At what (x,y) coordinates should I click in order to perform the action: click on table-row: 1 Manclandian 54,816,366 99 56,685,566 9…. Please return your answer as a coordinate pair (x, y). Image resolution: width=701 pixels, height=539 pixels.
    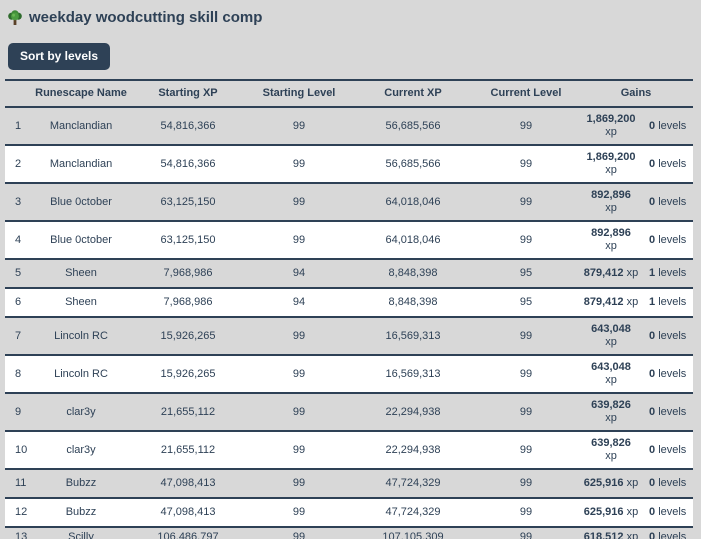
    Looking at the image, I should click on (349, 126).